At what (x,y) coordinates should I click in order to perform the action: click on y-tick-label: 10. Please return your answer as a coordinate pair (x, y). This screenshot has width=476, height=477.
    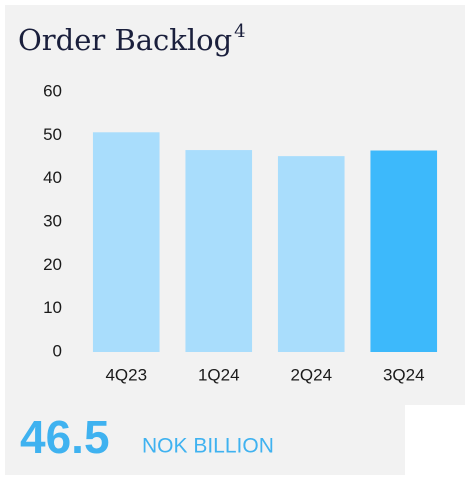
    Looking at the image, I should click on (52, 307).